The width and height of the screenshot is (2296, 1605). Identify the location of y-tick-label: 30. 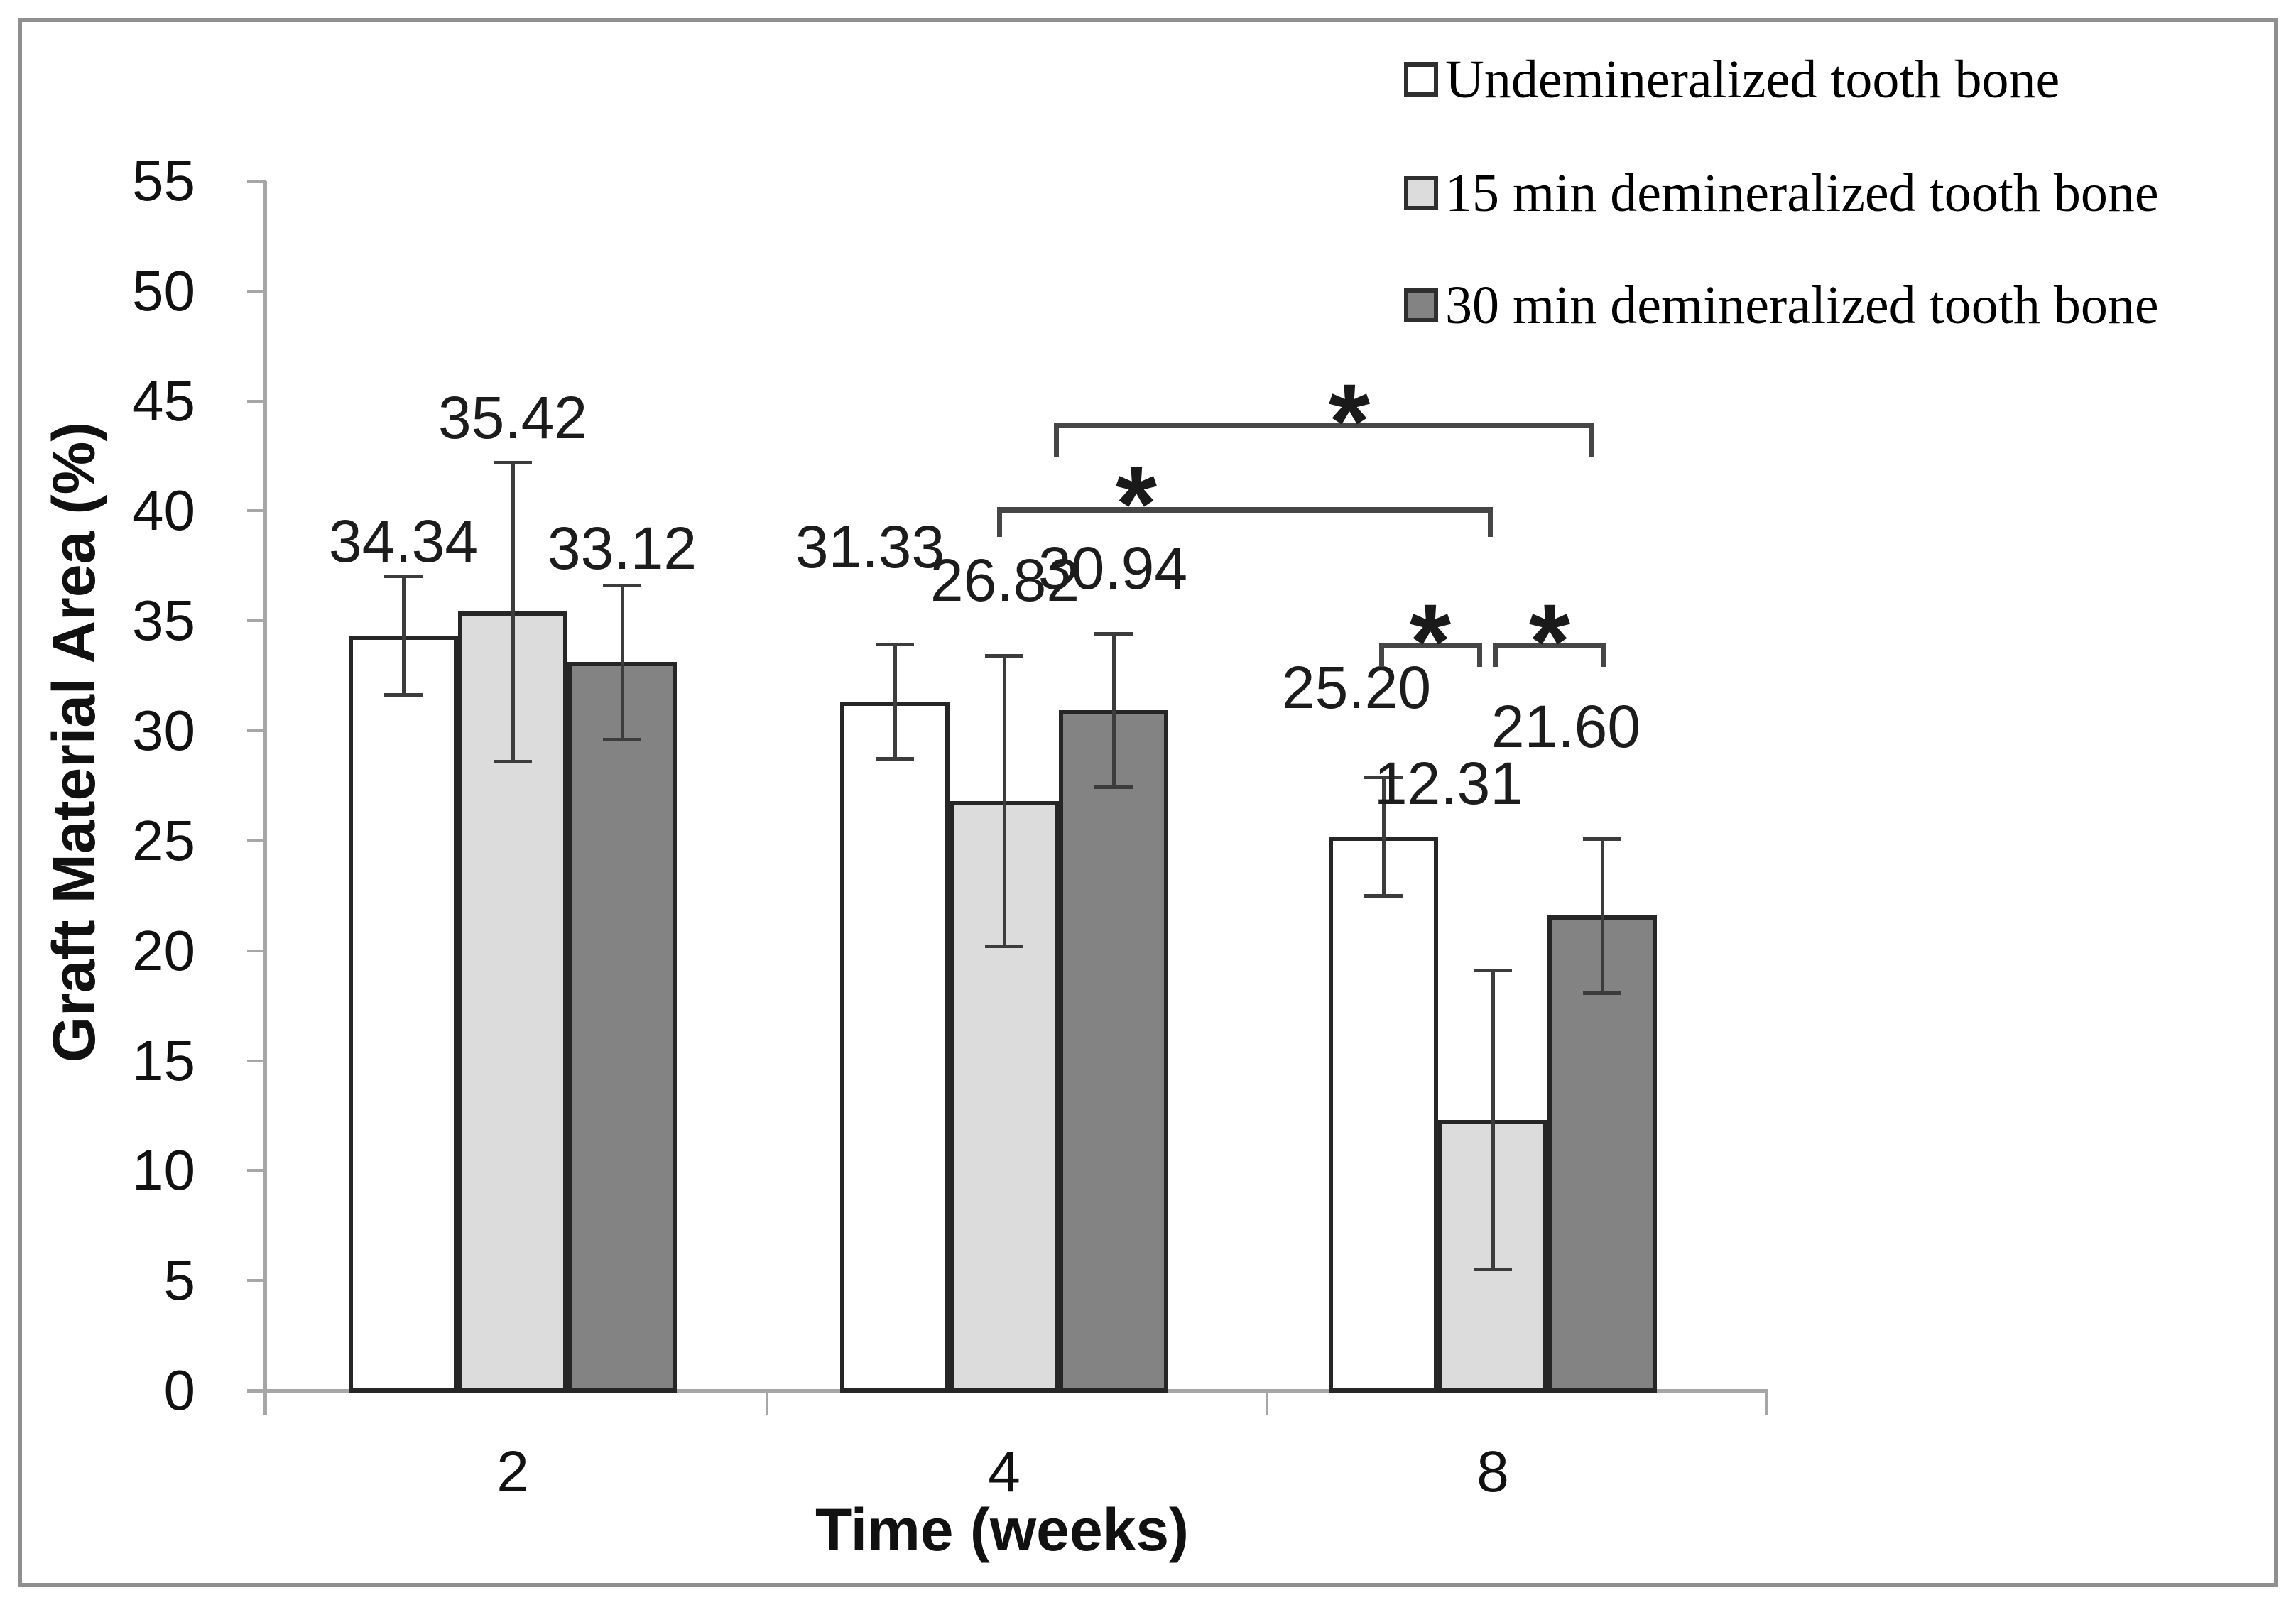
(163, 731).